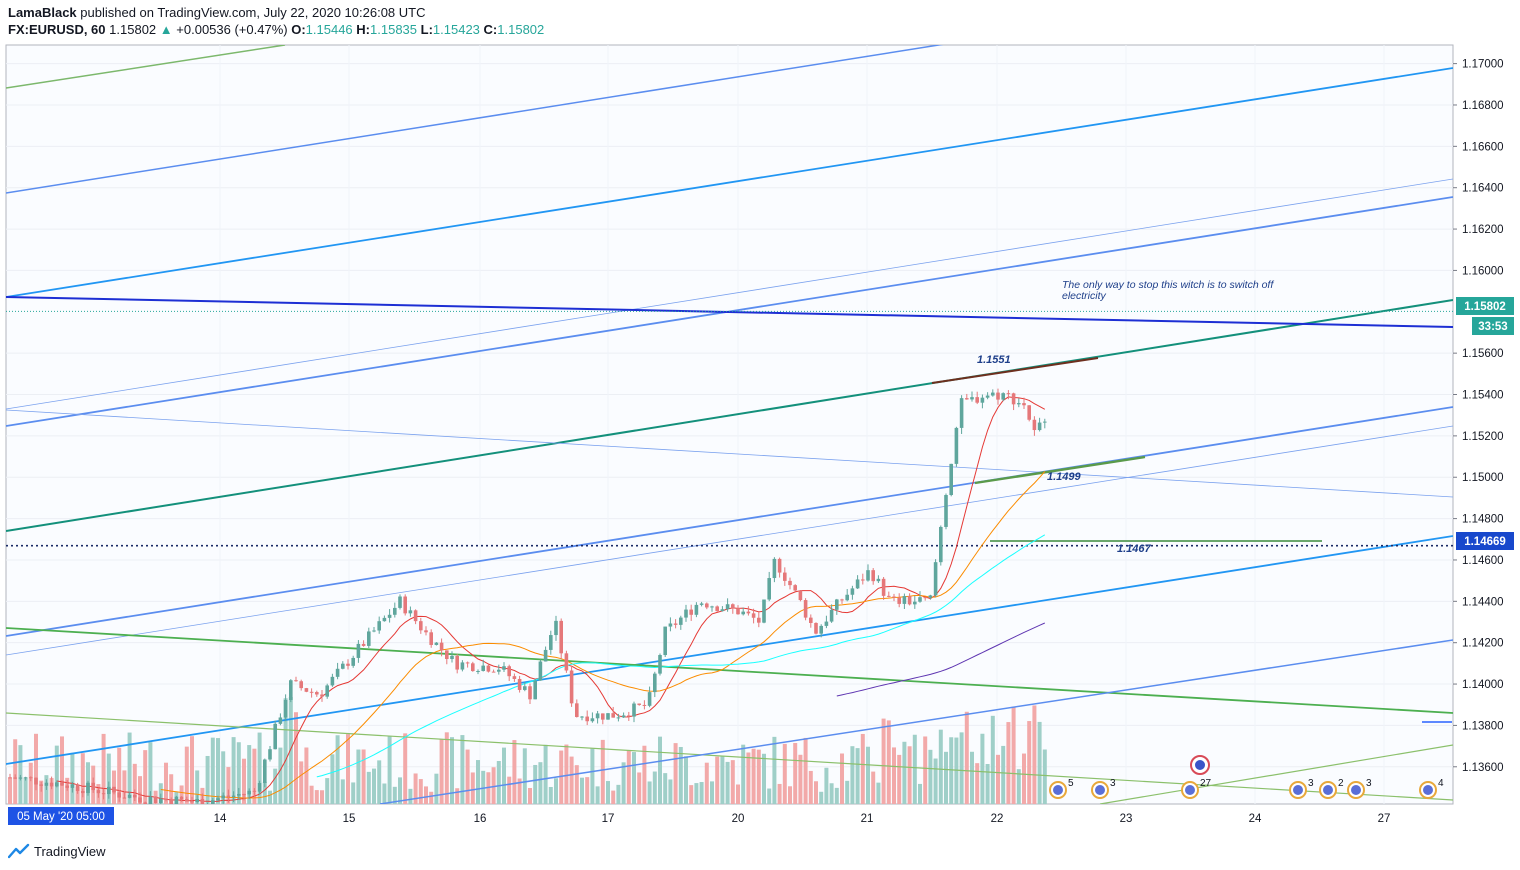 This screenshot has height=870, width=1520. I want to click on event-flag-dot, so click(1356, 790).